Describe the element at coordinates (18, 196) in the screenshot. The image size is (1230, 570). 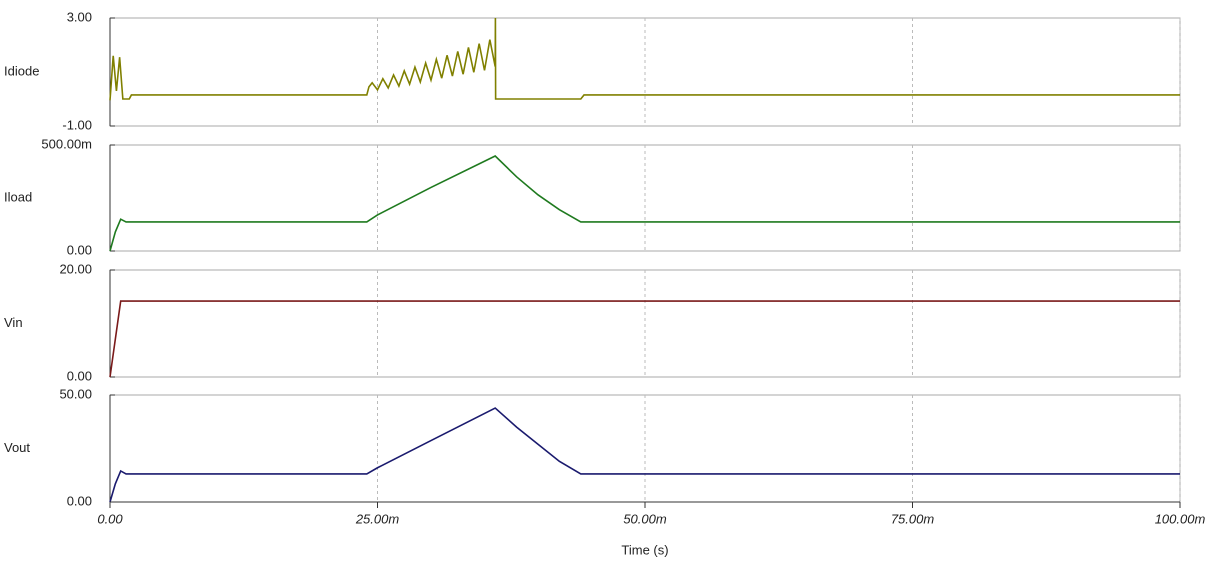
I see `series-label: Iload` at that location.